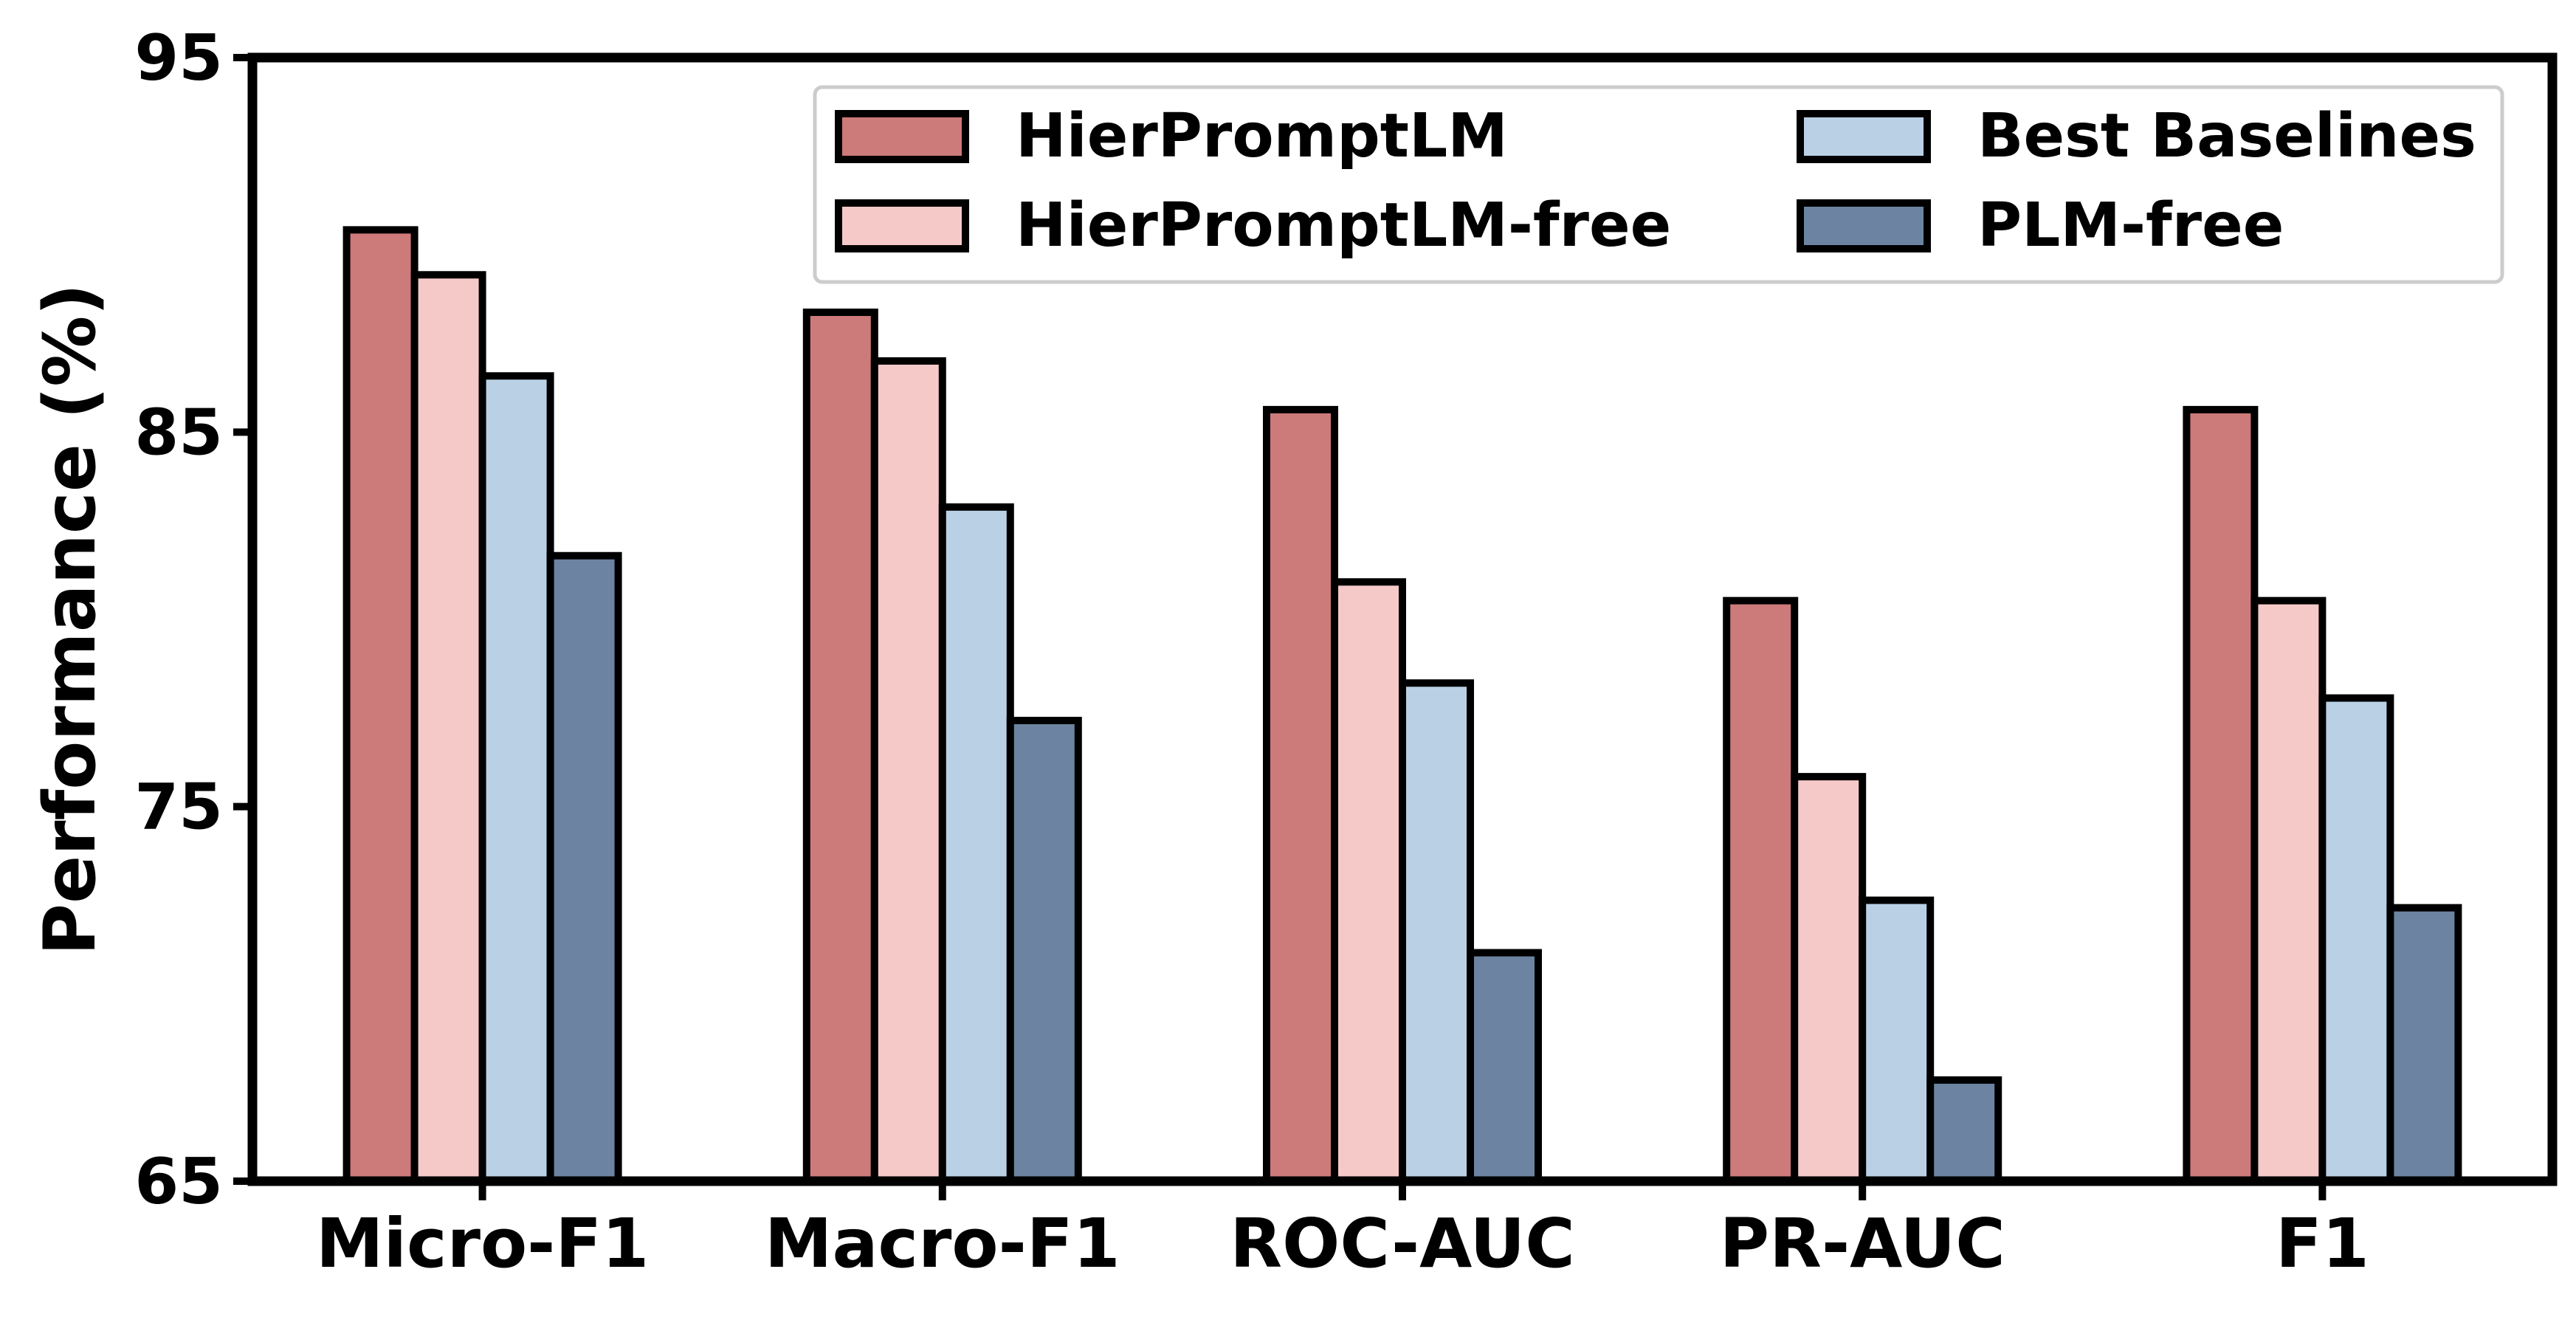  Describe the element at coordinates (908, 772) in the screenshot. I see `bar-hierpromptlm-free-macro-f1` at that location.